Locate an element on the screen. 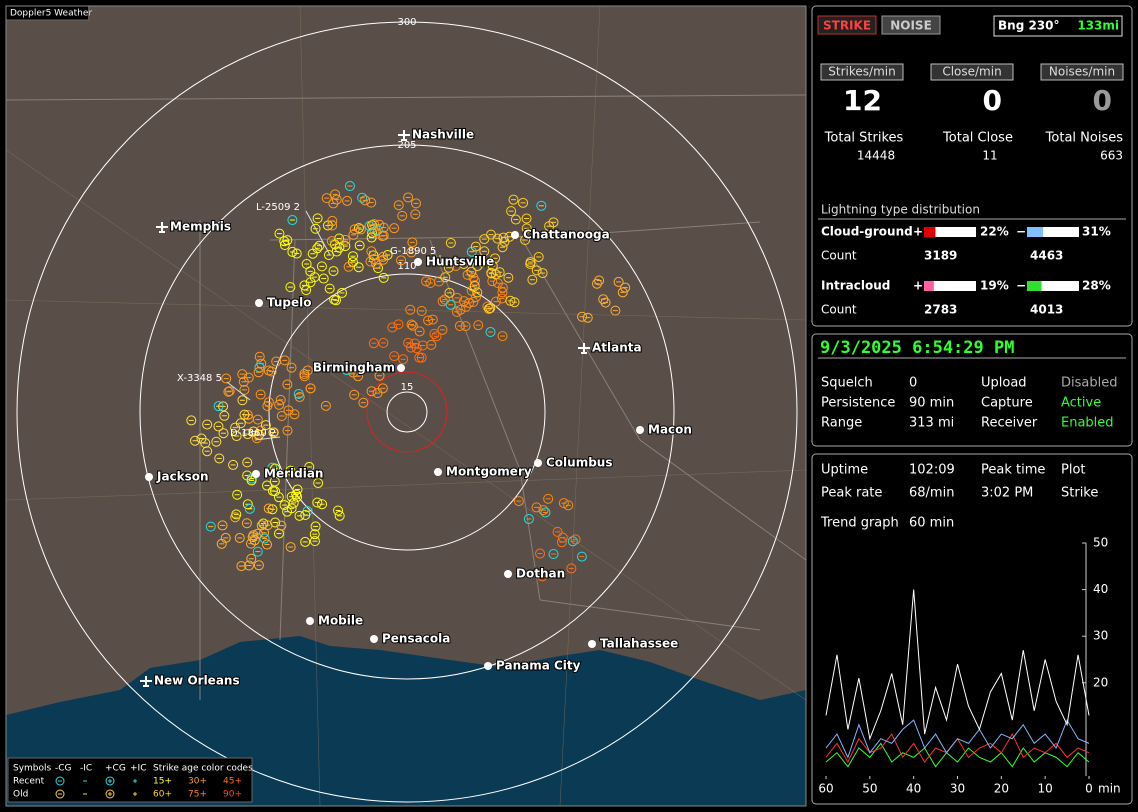 Image resolution: width=1138 pixels, height=812 pixels. setting: Receiver is located at coordinates (1009, 423).